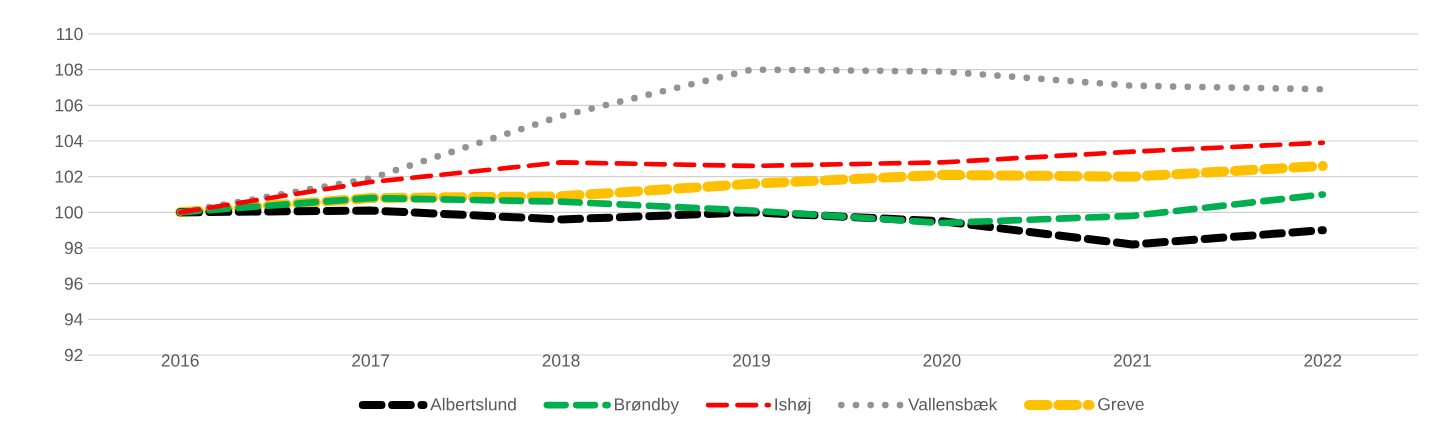  What do you see at coordinates (751, 177) in the screenshot?
I see `line-series` at bounding box center [751, 177].